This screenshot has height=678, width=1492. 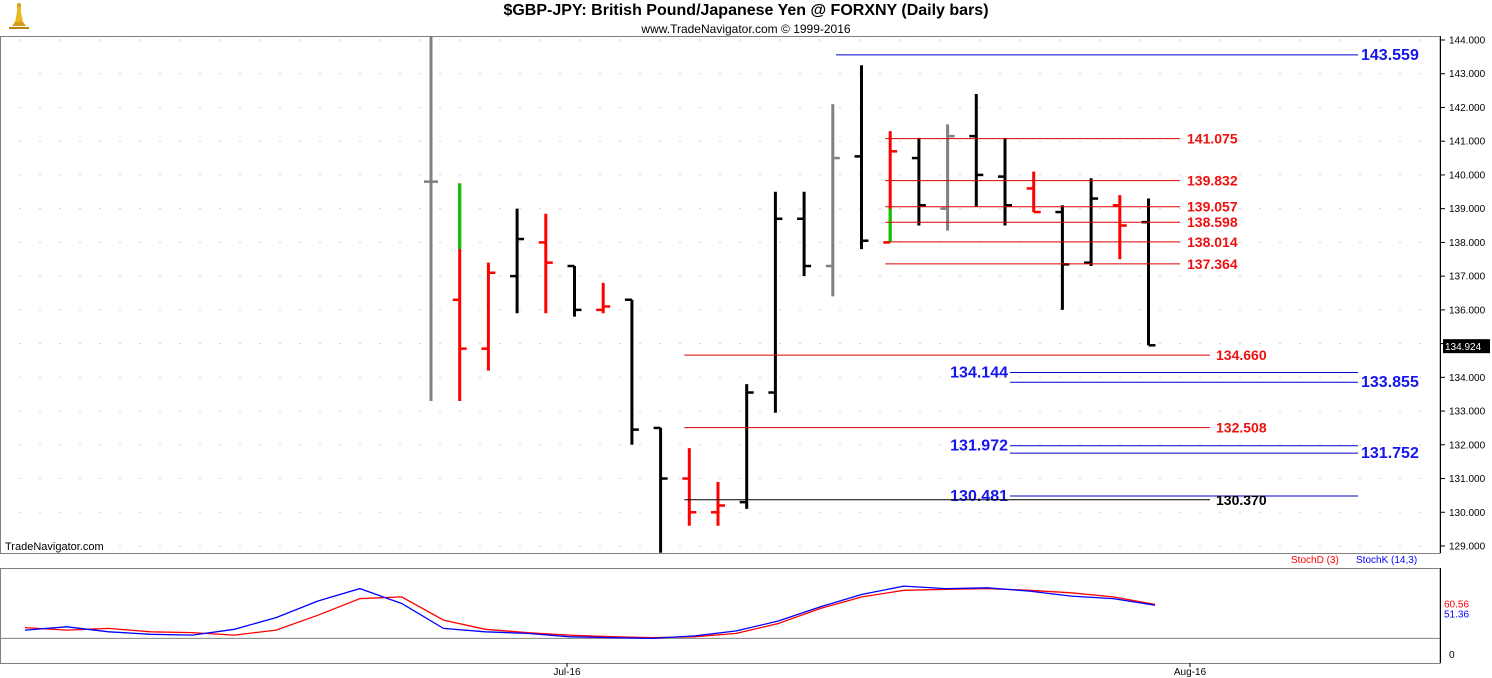 What do you see at coordinates (1212, 207) in the screenshot?
I see `level-label: 139.057` at bounding box center [1212, 207].